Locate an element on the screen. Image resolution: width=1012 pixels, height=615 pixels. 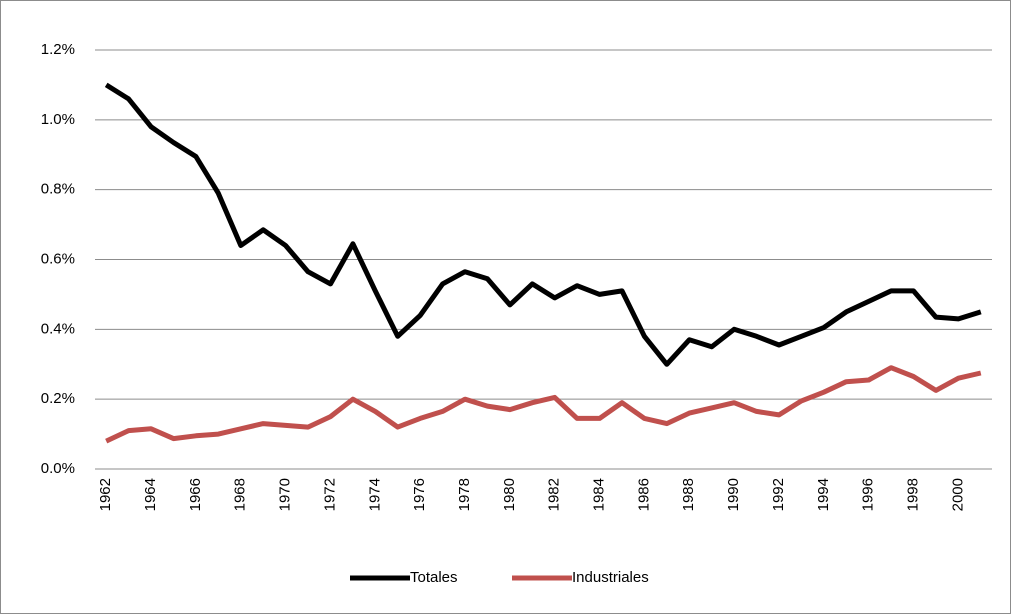
x-tick-label: 1974 is located at coordinates (374, 494).